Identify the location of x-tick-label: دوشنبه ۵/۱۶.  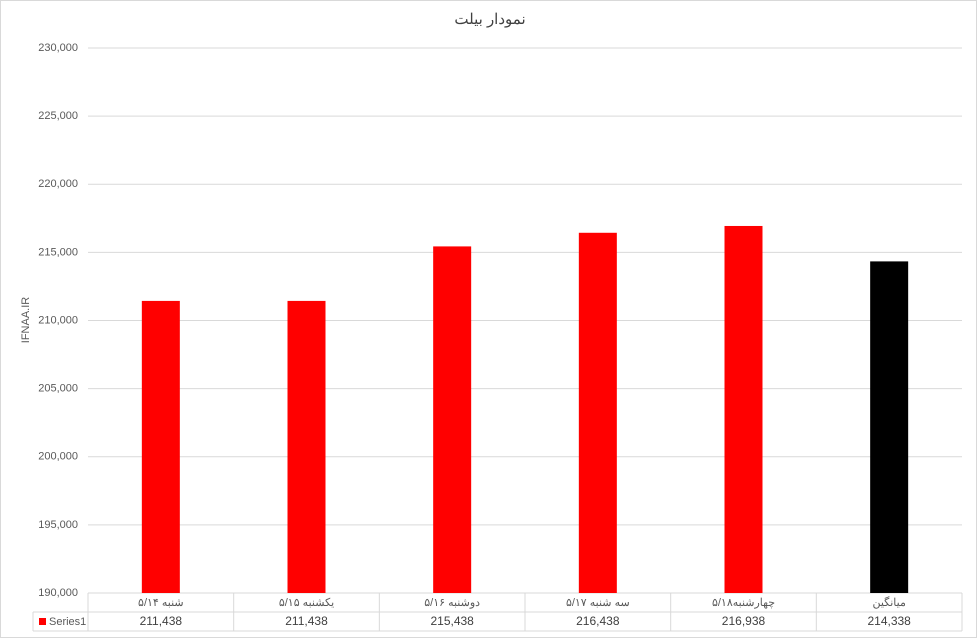
(452, 603).